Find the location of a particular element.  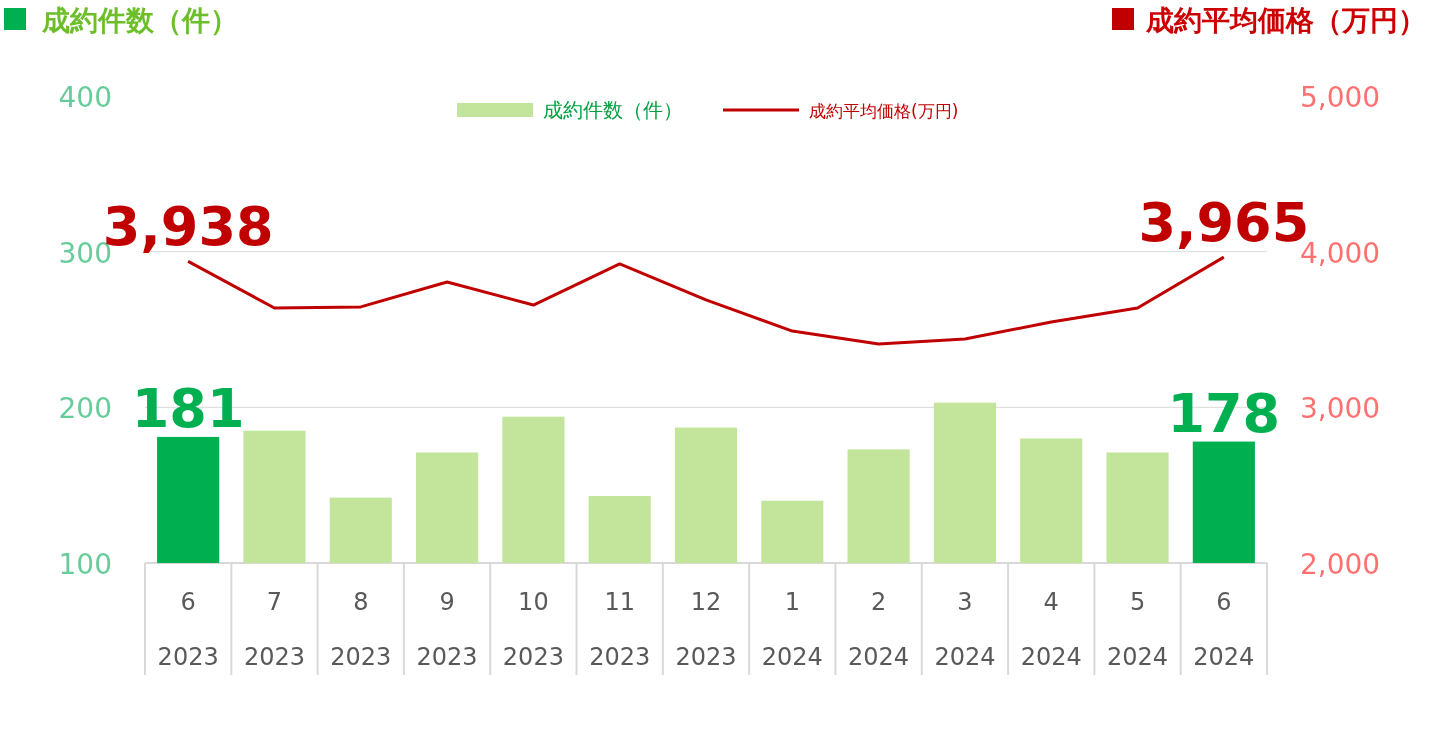

data-label: 181 is located at coordinates (188, 408).